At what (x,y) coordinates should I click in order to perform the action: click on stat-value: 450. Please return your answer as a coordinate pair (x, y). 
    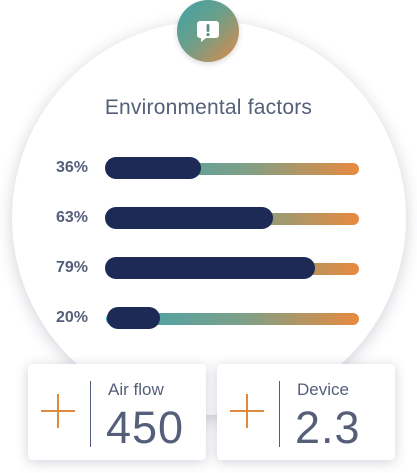
    Looking at the image, I should click on (145, 427).